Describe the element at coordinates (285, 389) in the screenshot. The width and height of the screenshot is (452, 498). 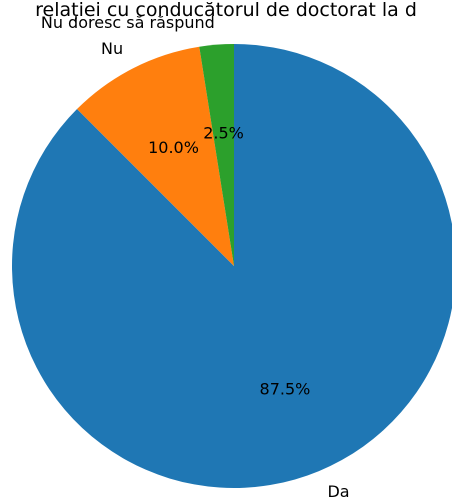
I see `pct-label-da: 87.5%` at that location.